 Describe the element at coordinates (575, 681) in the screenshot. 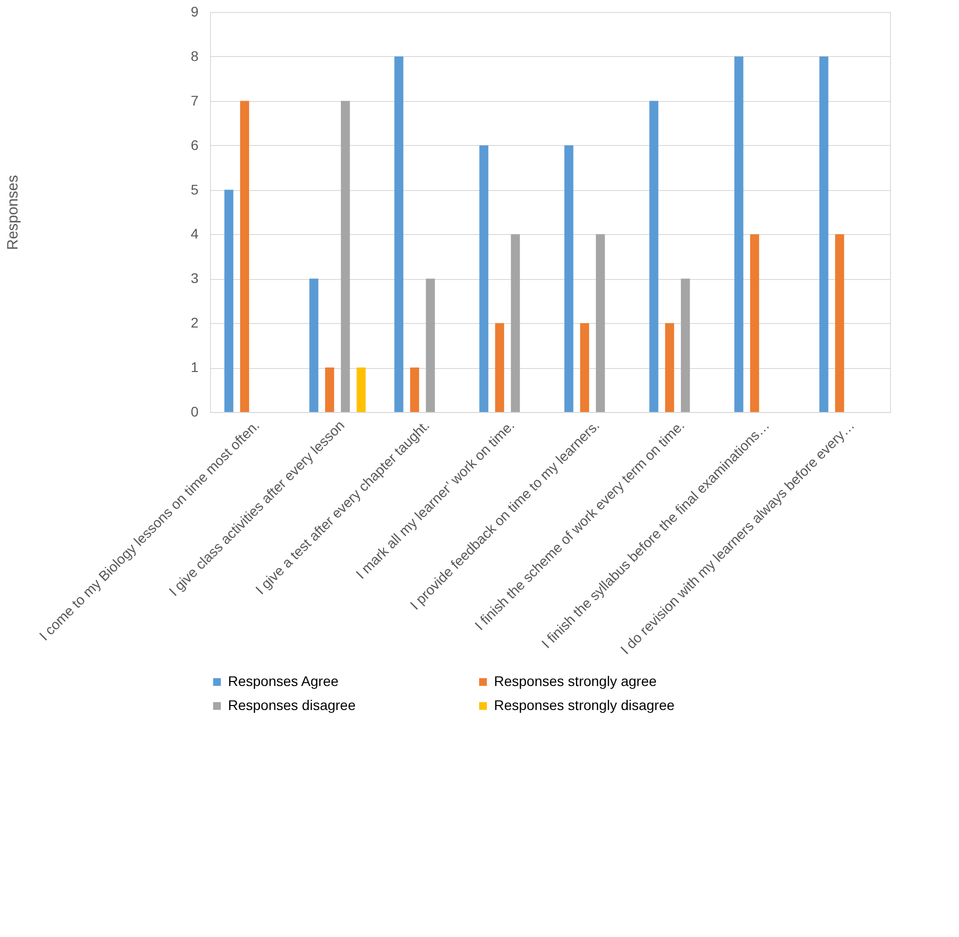

I see `legend-label: Responses strongly agree` at that location.